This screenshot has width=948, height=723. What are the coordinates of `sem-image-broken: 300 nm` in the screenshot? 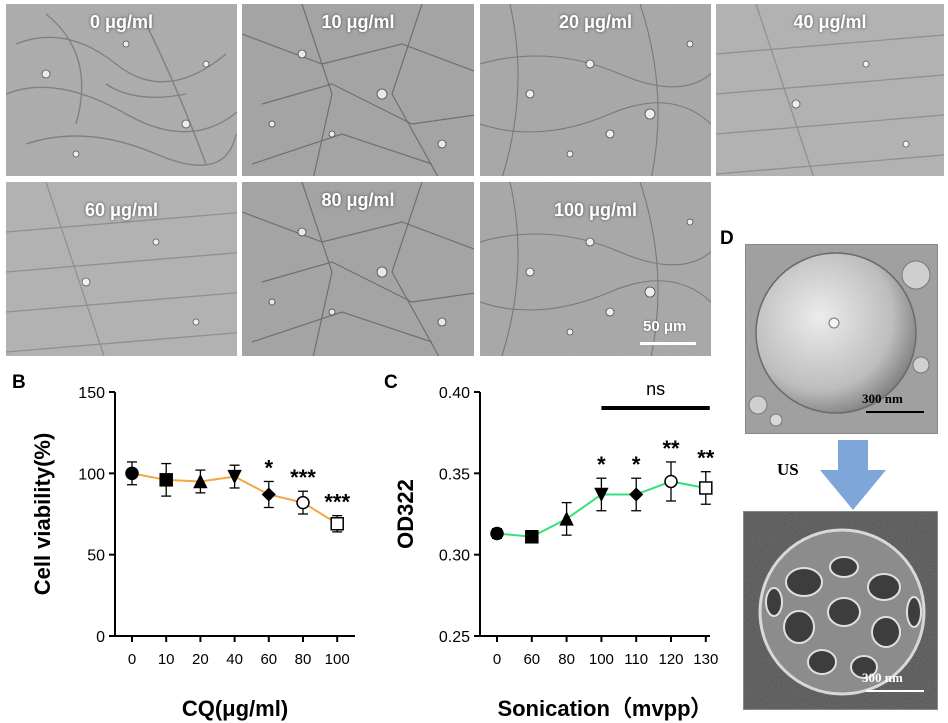 It's located at (840, 610).